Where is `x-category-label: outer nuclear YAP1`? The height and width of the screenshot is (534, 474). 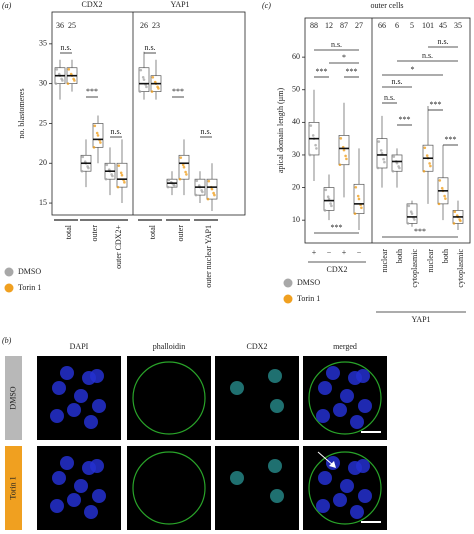 x-category-label: outer nuclear YAP1 is located at coordinates (208, 256).